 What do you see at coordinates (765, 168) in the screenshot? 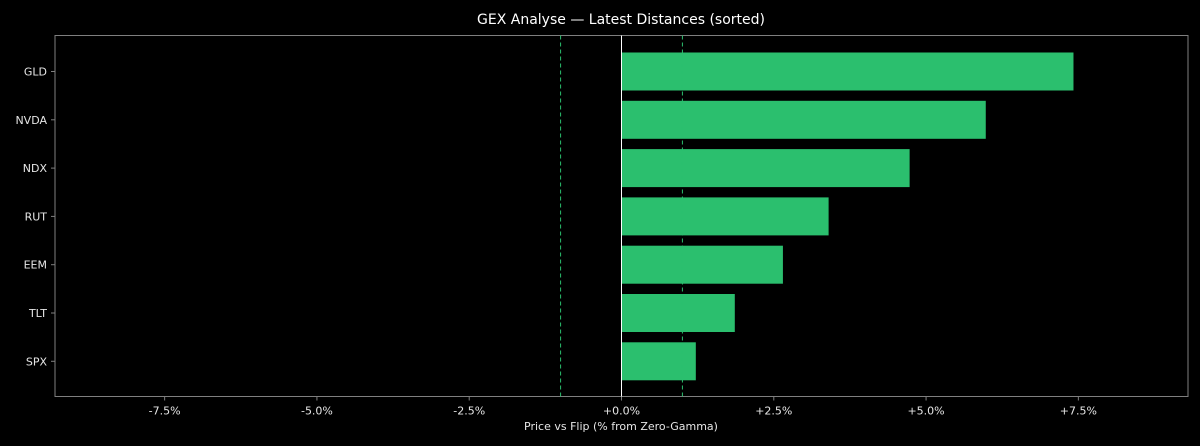
I see `bar-ndx` at bounding box center [765, 168].